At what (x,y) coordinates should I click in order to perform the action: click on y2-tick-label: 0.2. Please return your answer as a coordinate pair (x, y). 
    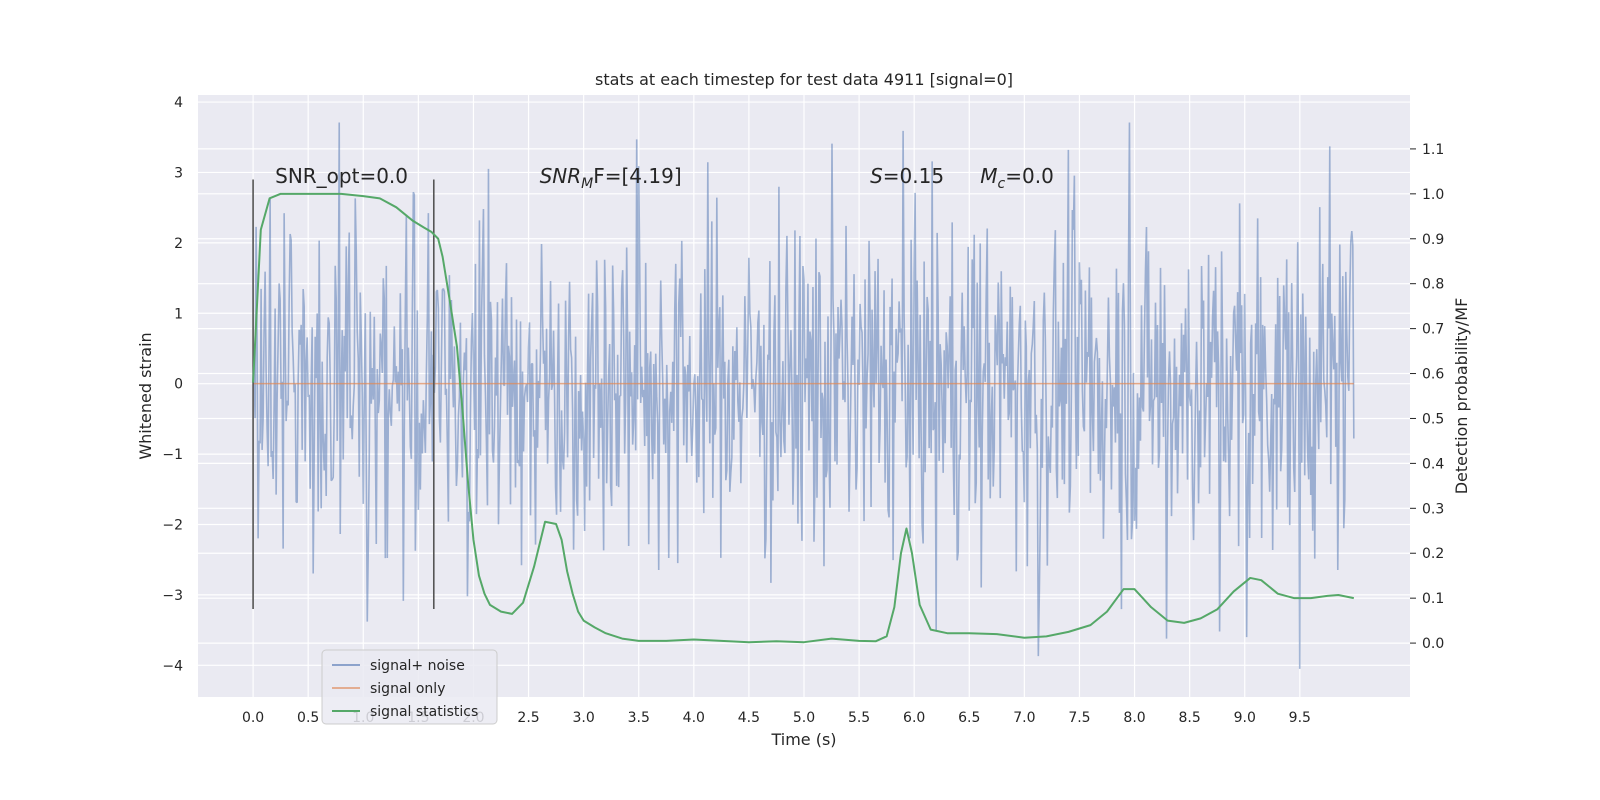
    Looking at the image, I should click on (1433, 554).